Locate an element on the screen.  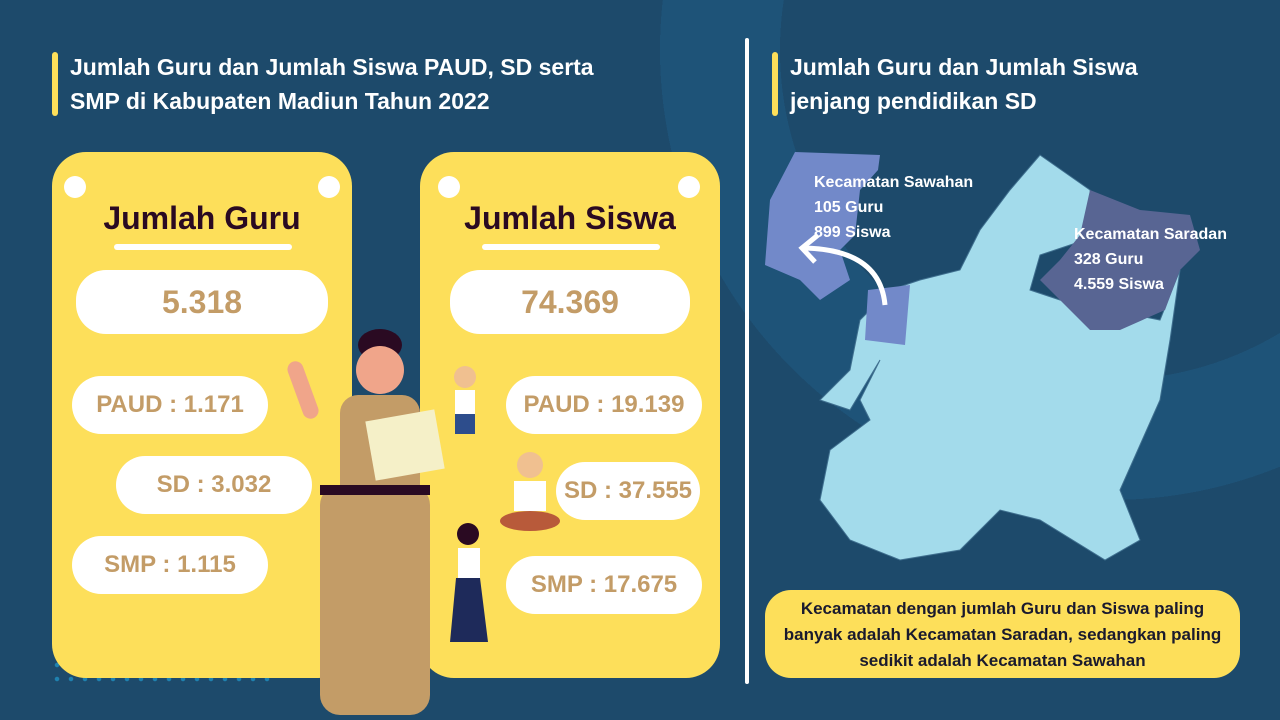
sawahan-label: Kecamatan Sawahan 105 Guru 899 Siswa is located at coordinates (893, 207).